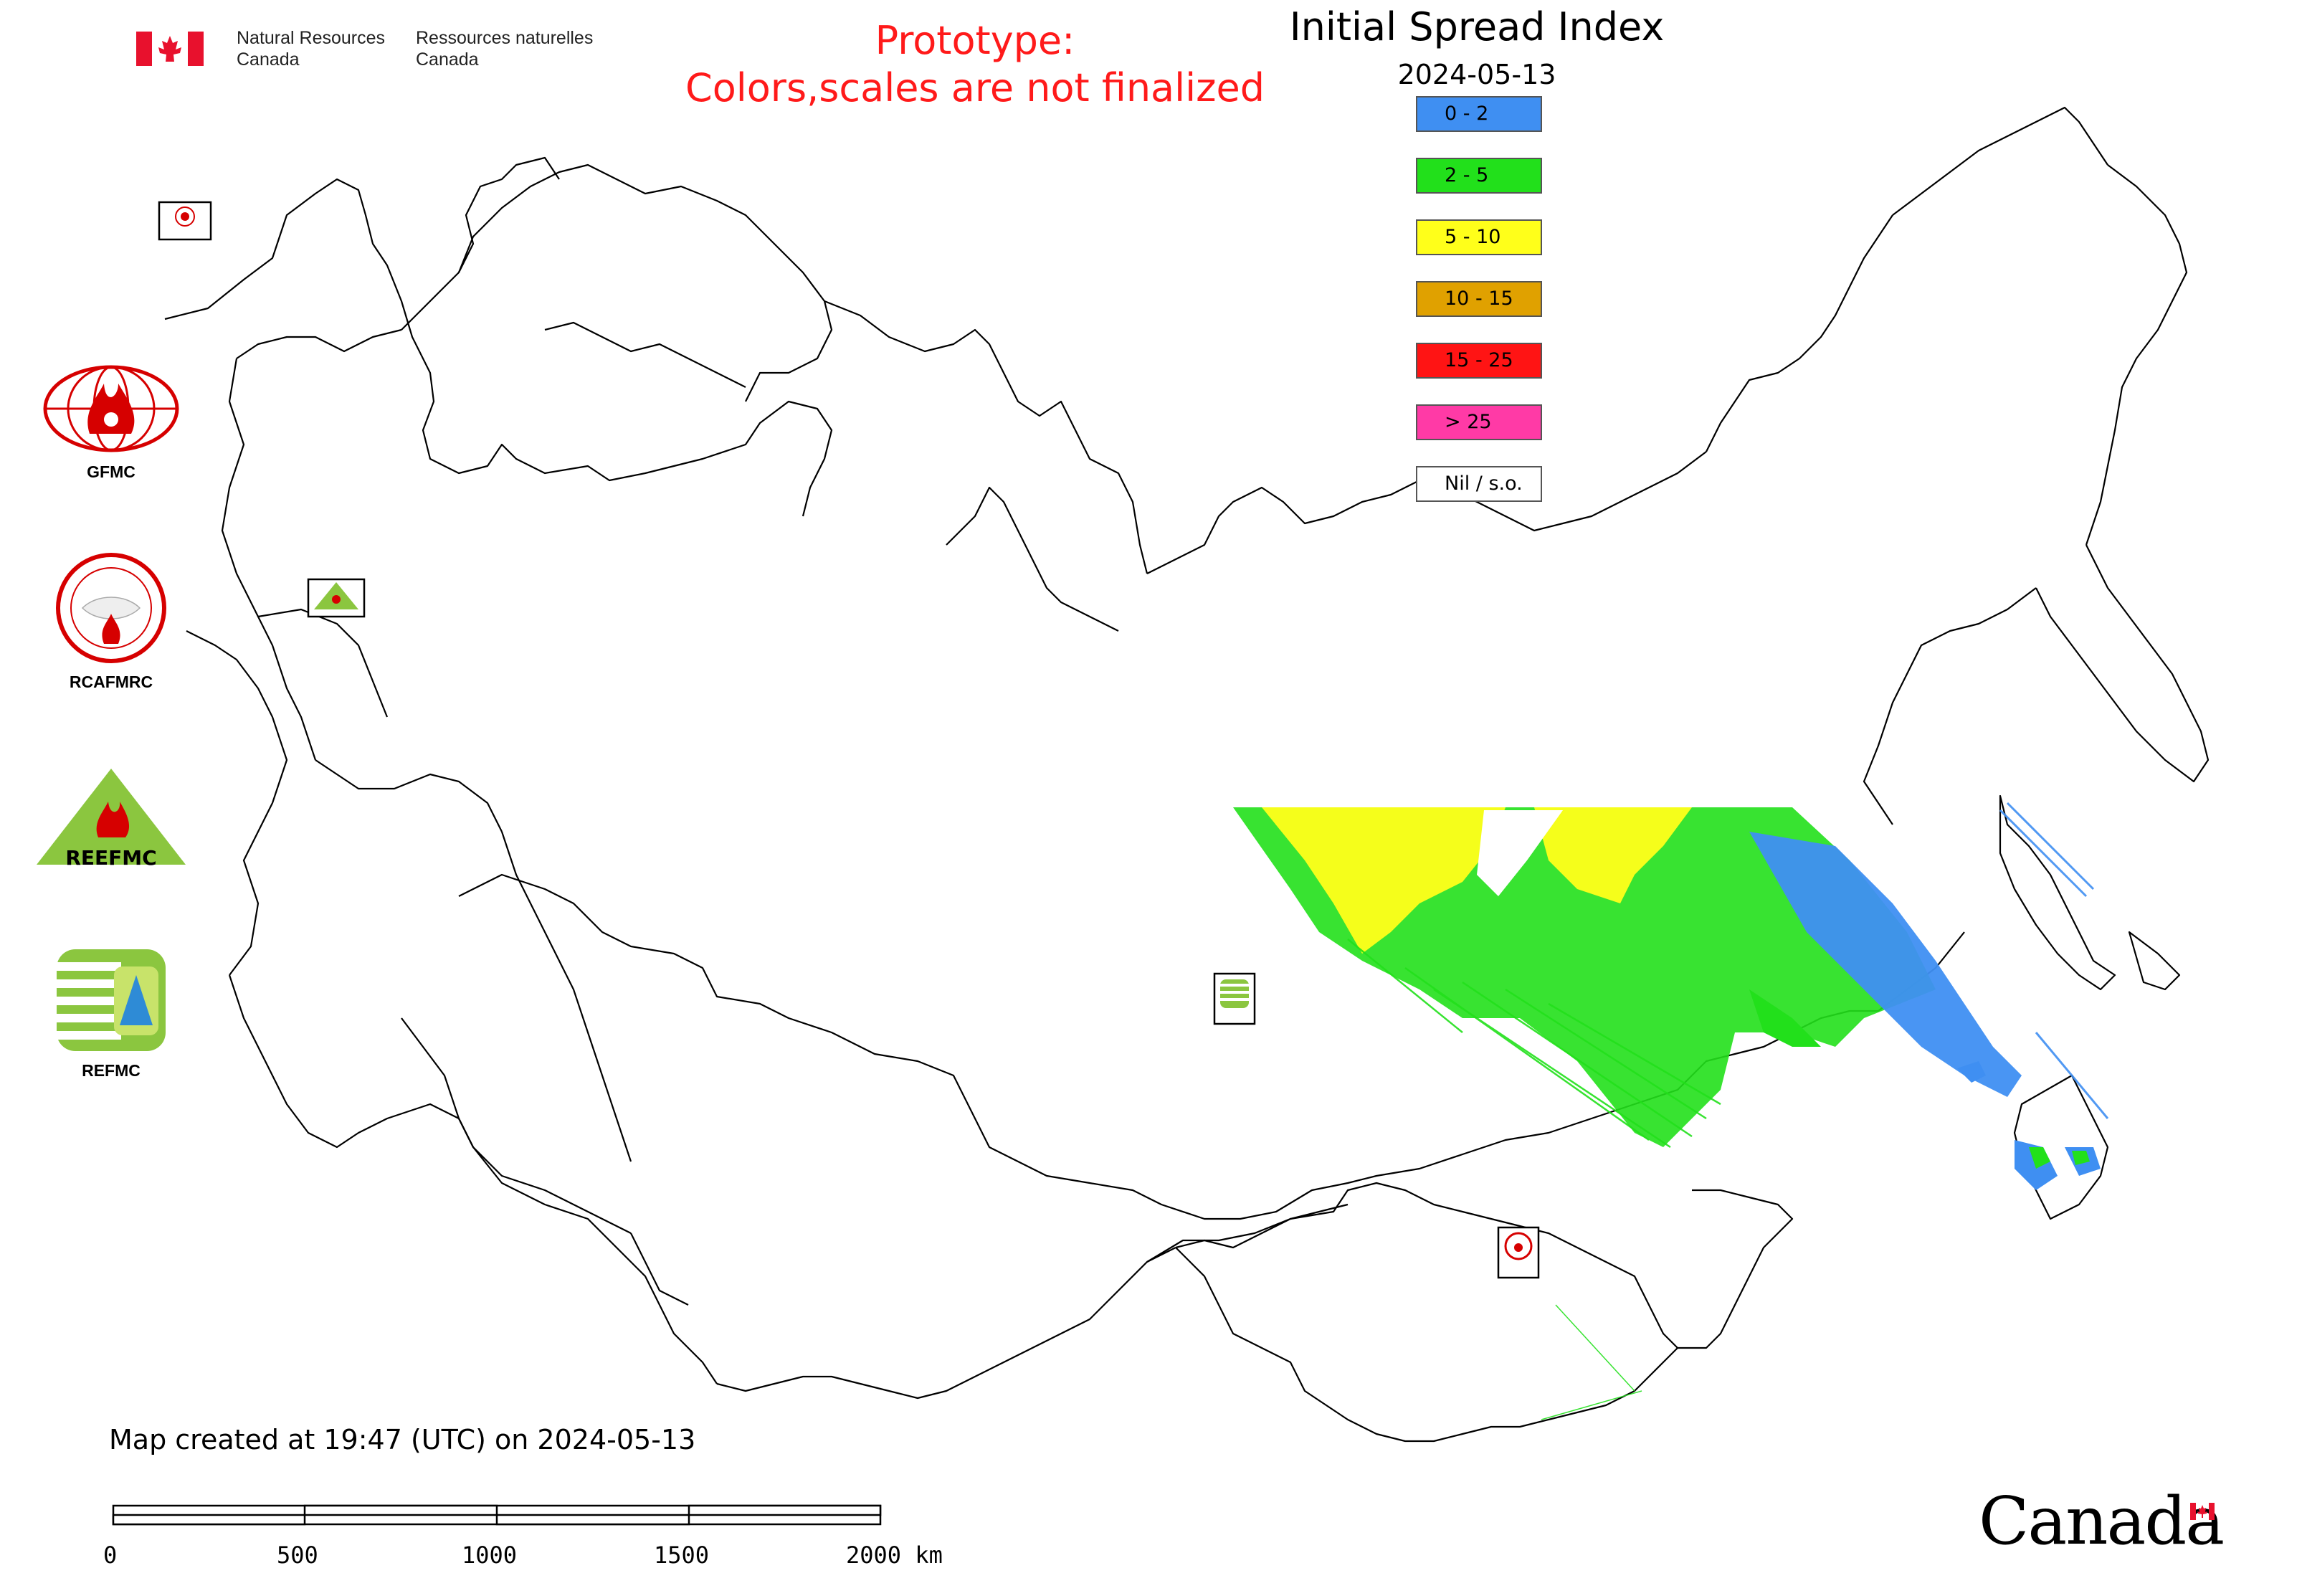 This screenshot has height=1596, width=2302. Describe the element at coordinates (111, 858) in the screenshot. I see `reefmc-logo-text: REEFMC` at that location.